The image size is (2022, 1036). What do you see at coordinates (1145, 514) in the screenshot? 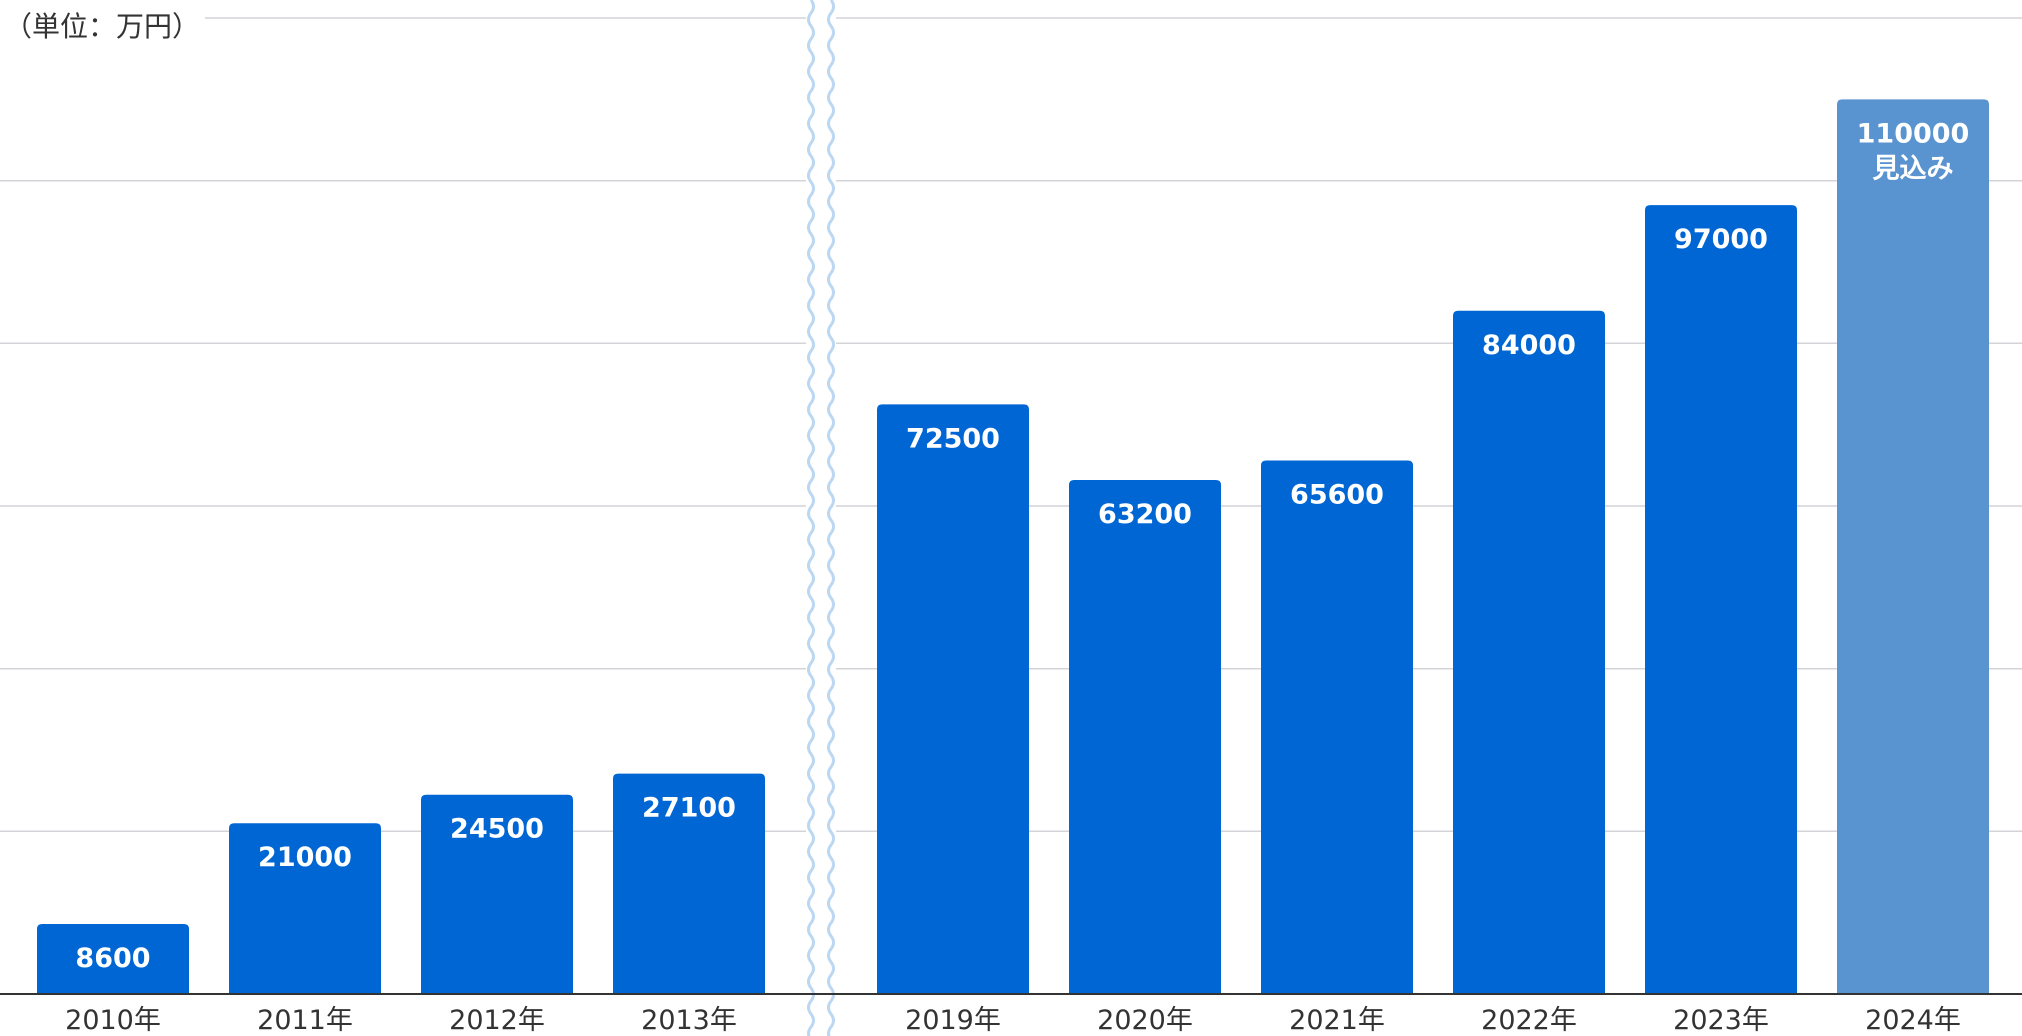
I see `bar-value-label: 63200` at bounding box center [1145, 514].